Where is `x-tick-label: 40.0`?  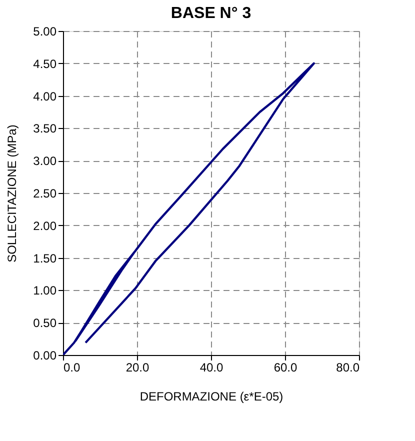 x-tick-label: 40.0 is located at coordinates (212, 367).